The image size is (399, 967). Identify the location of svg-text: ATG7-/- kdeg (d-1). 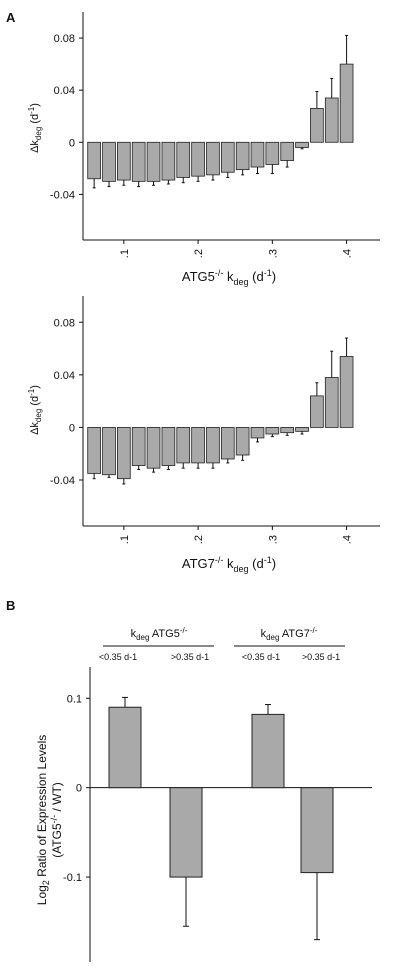
(229, 564).